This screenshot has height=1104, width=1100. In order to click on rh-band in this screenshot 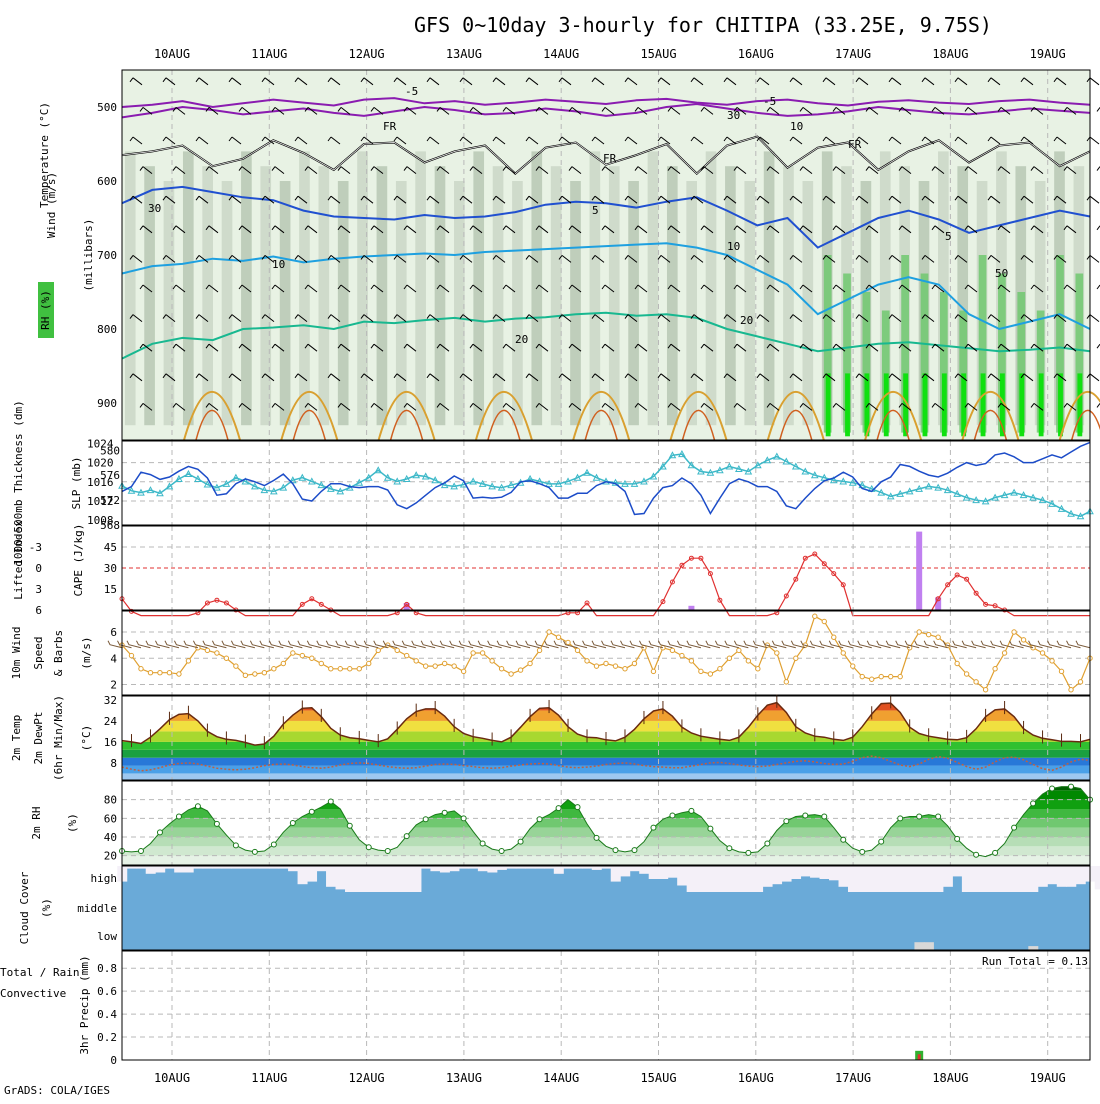, I will do `click(606, 842)`.